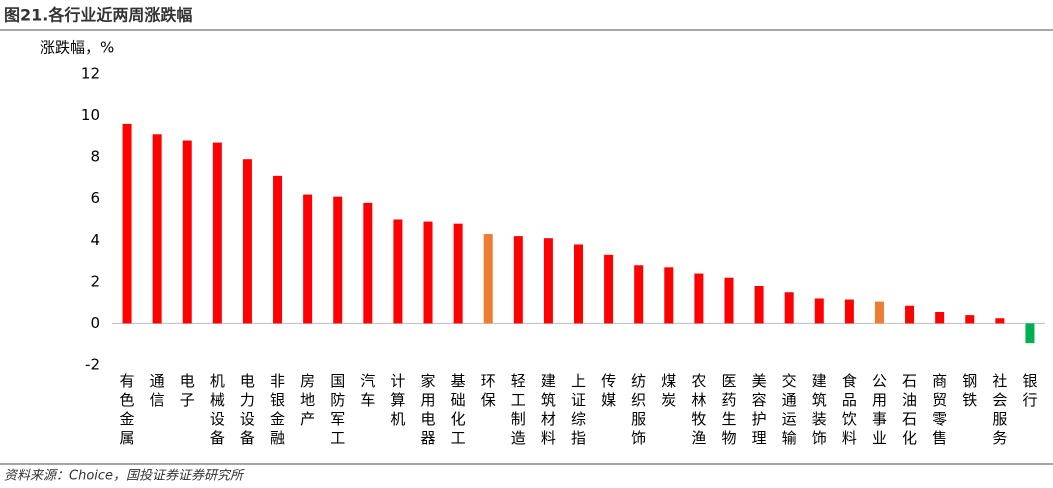 This screenshot has width=1053, height=488. I want to click on y-tick-label: 6, so click(95, 198).